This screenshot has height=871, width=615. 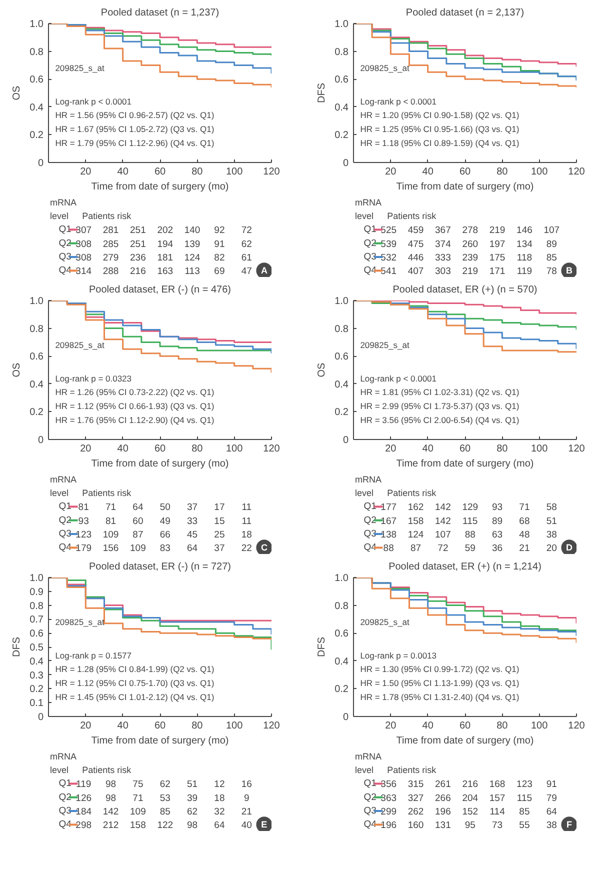 I want to click on y-tick-label: 0.1, so click(x=37, y=704).